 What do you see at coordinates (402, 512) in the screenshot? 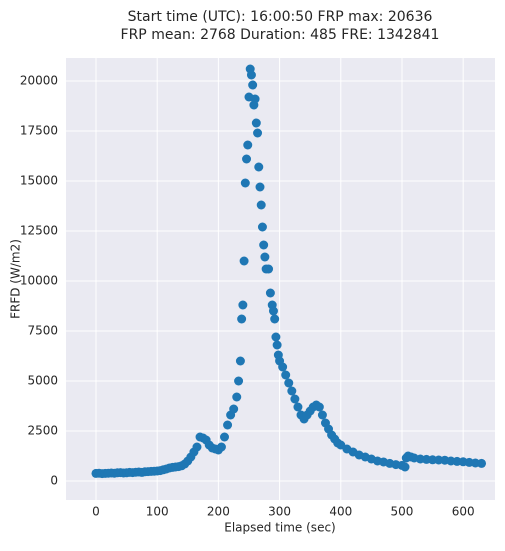
I see `x-tick-label: 500` at bounding box center [402, 512].